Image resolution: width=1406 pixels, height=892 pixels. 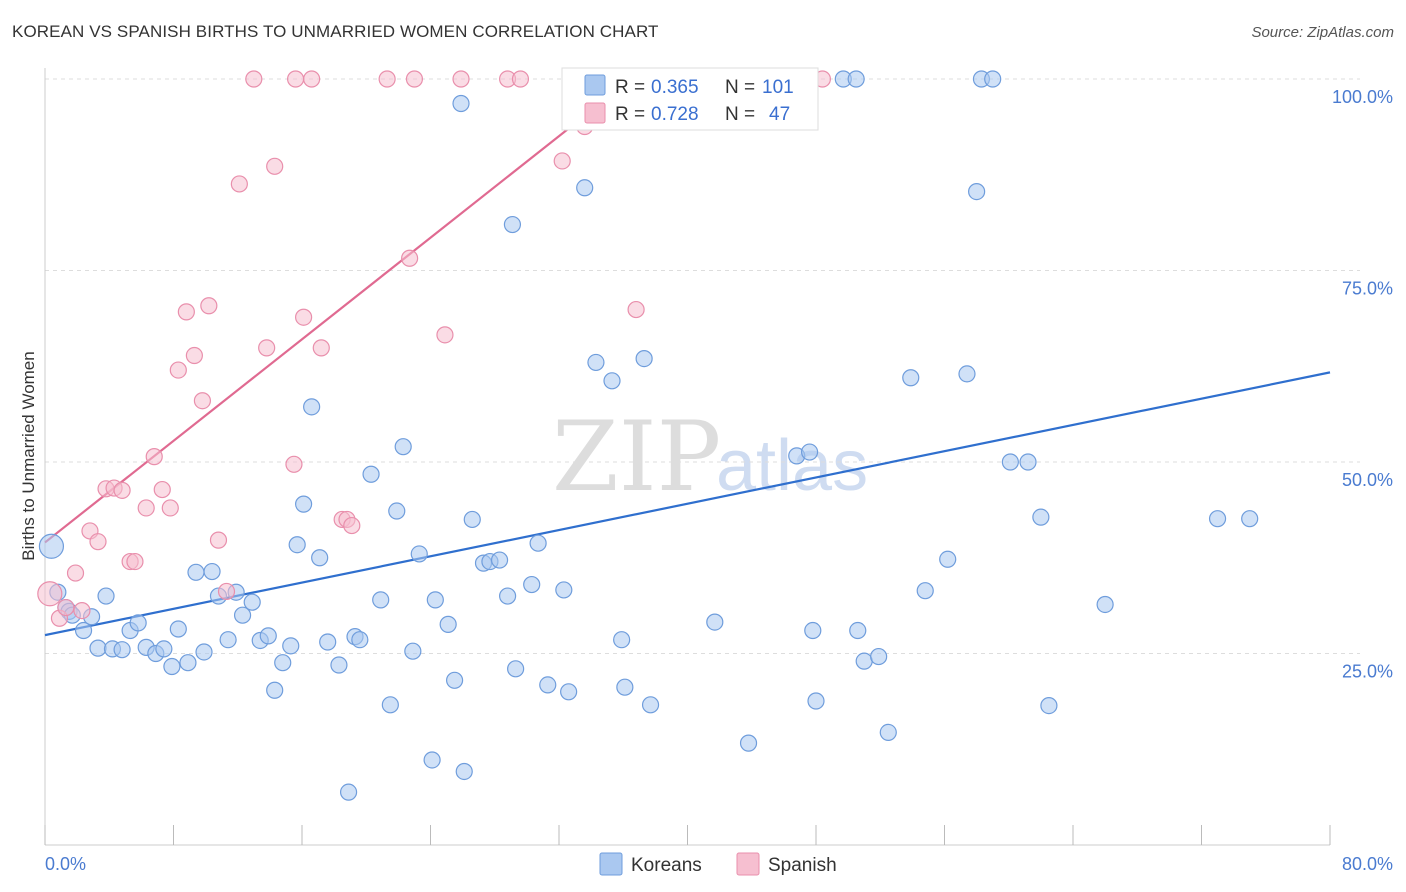 I want to click on spanish-legend-swatch, so click(x=595, y=113).